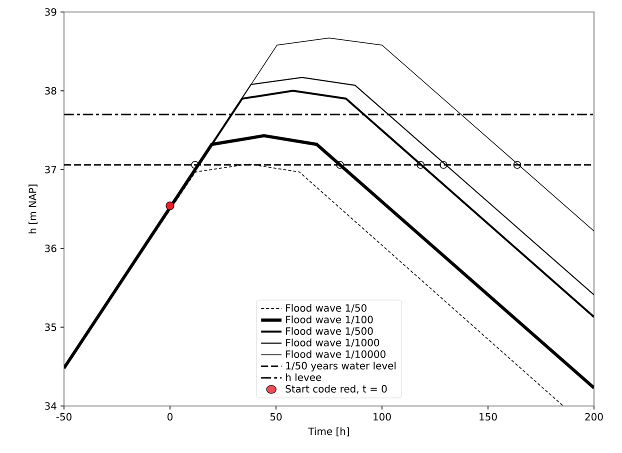 The image size is (622, 453). I want to click on legend-label: Start code red, t = 0, so click(336, 389).